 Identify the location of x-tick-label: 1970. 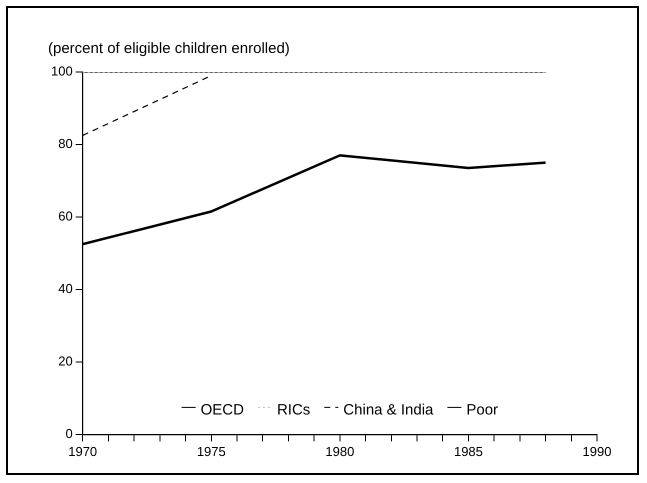
(83, 451).